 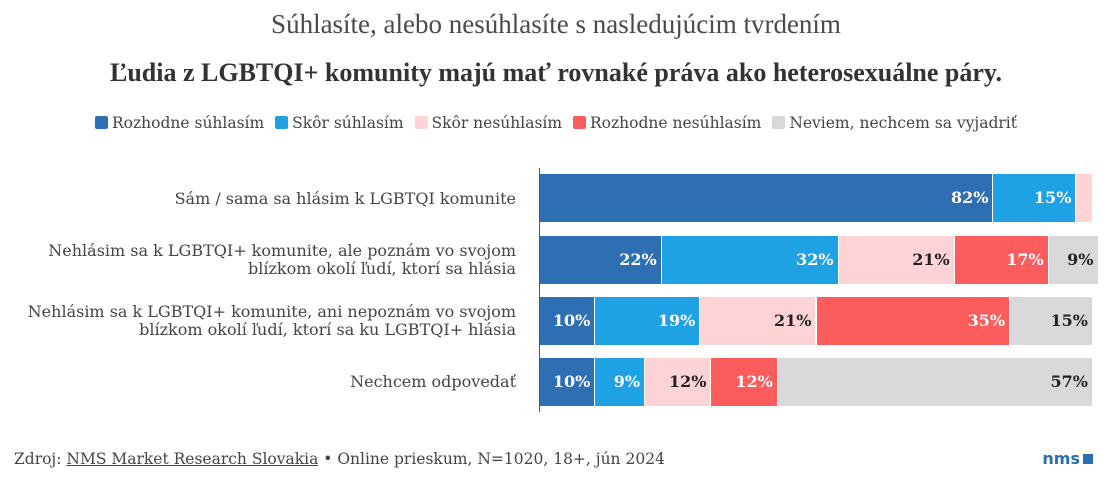 I want to click on nms-logo: nms, so click(x=1067, y=458).